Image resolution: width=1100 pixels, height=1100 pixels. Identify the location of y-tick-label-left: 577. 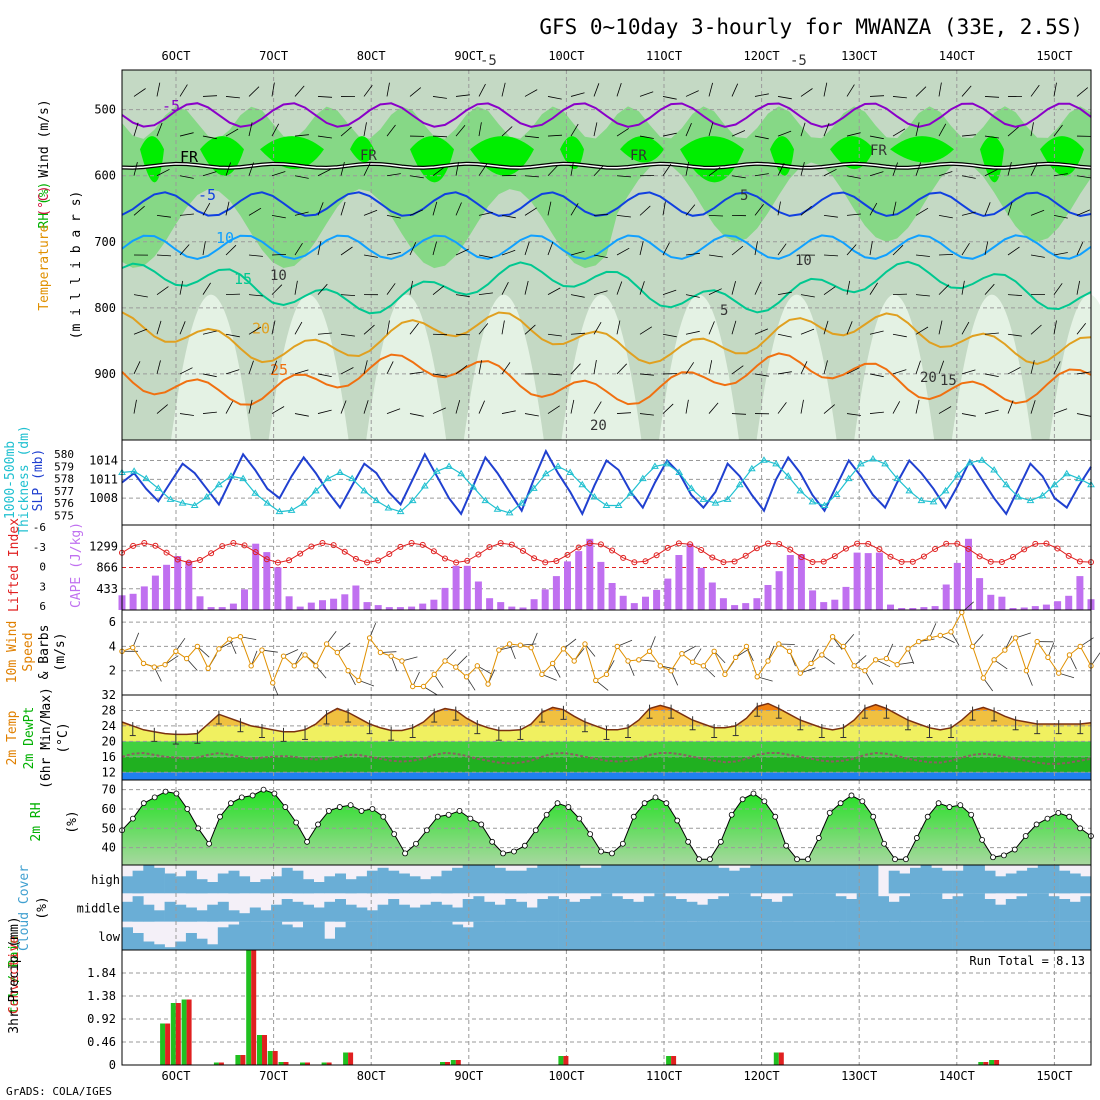
(64, 491).